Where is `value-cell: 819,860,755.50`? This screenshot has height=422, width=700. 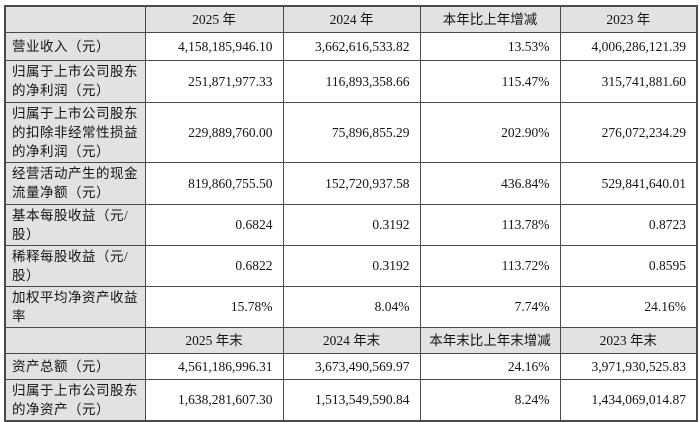 value-cell: 819,860,755.50 is located at coordinates (214, 183).